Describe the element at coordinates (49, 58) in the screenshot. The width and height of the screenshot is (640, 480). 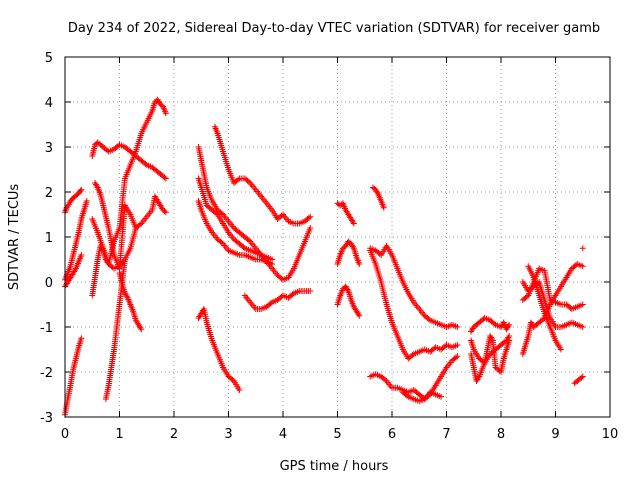
I see `y-tick-label: 5` at that location.